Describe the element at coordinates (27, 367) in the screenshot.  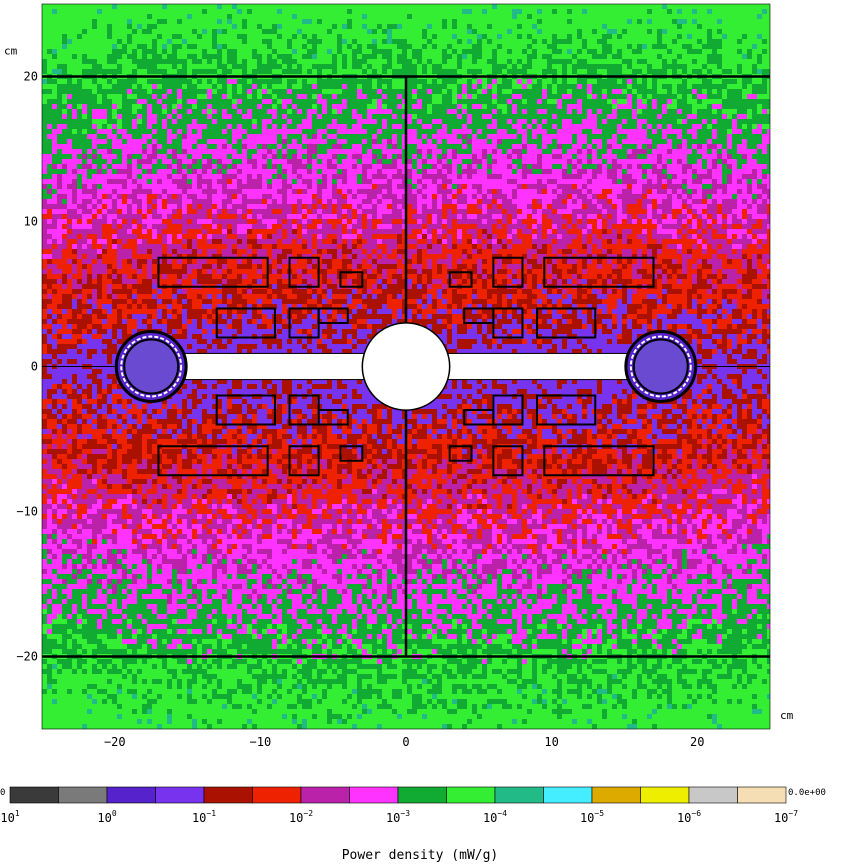
I see `y-axis-ticks: −20 −10 0 10 20` at that location.